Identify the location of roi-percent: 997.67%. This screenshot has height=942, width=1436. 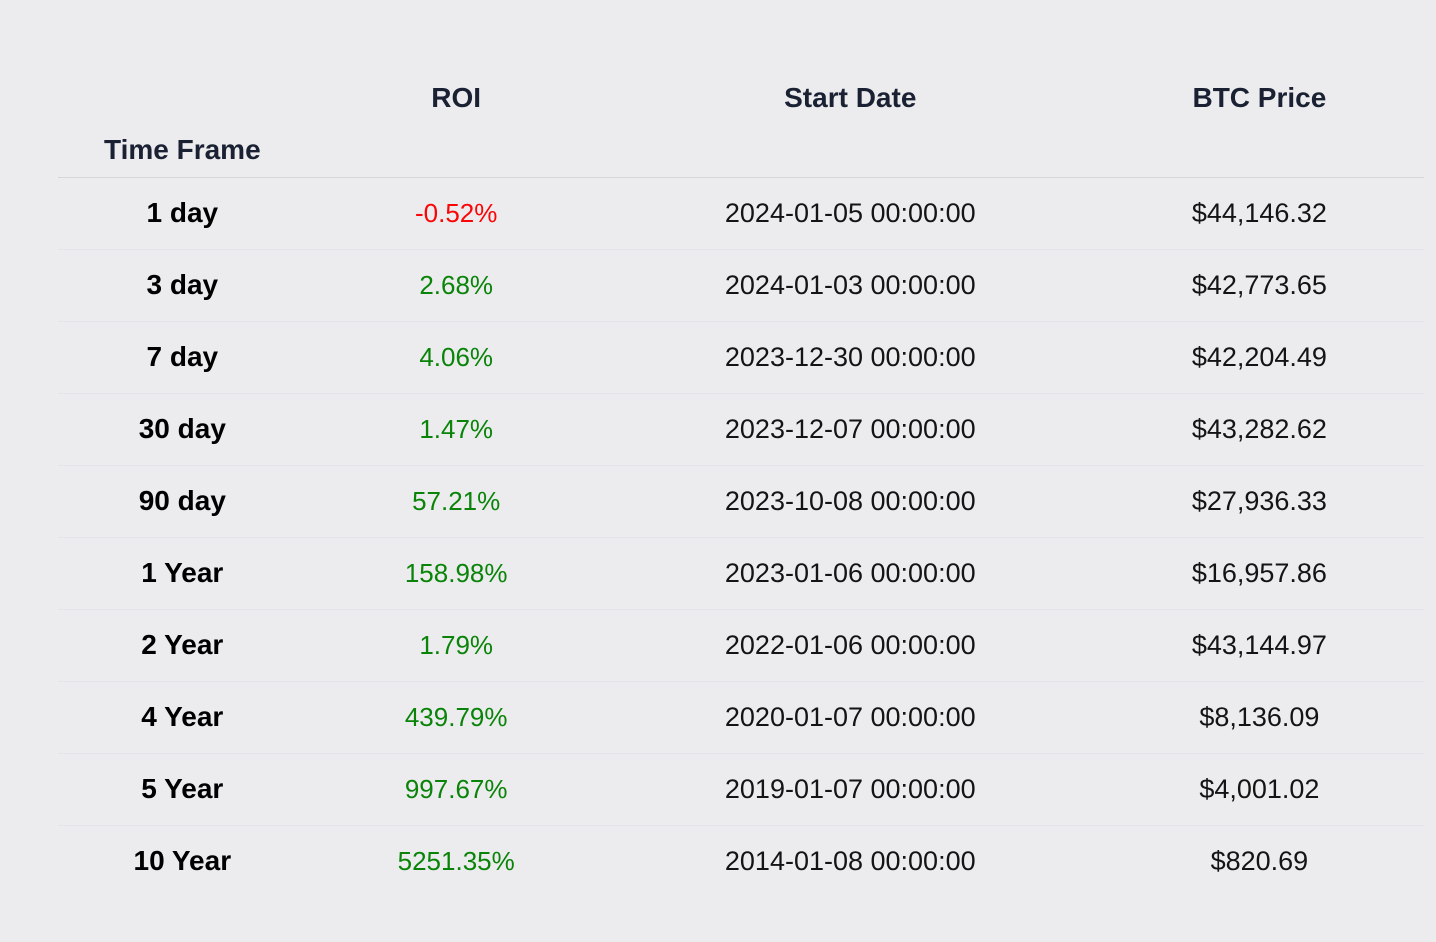
(456, 788).